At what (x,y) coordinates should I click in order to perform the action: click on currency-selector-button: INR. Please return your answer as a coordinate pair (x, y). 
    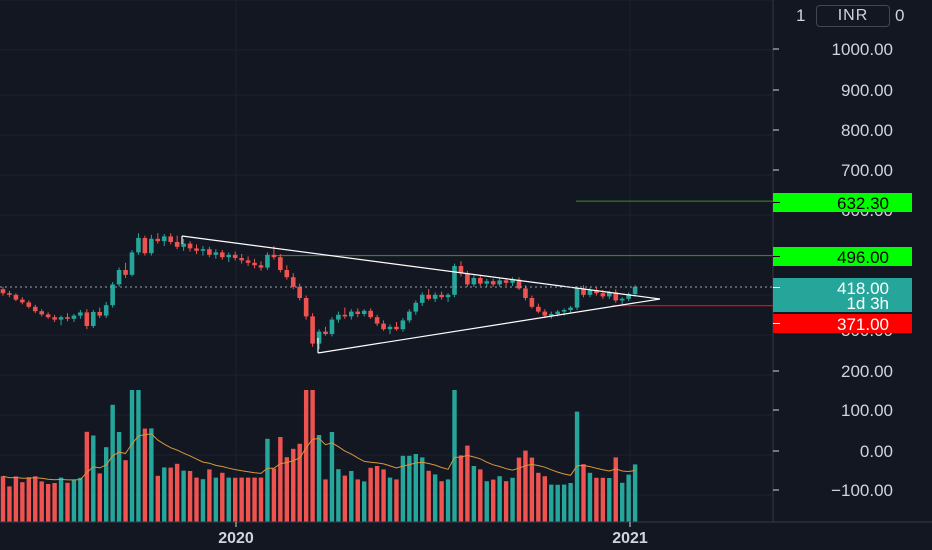
    Looking at the image, I should click on (853, 16).